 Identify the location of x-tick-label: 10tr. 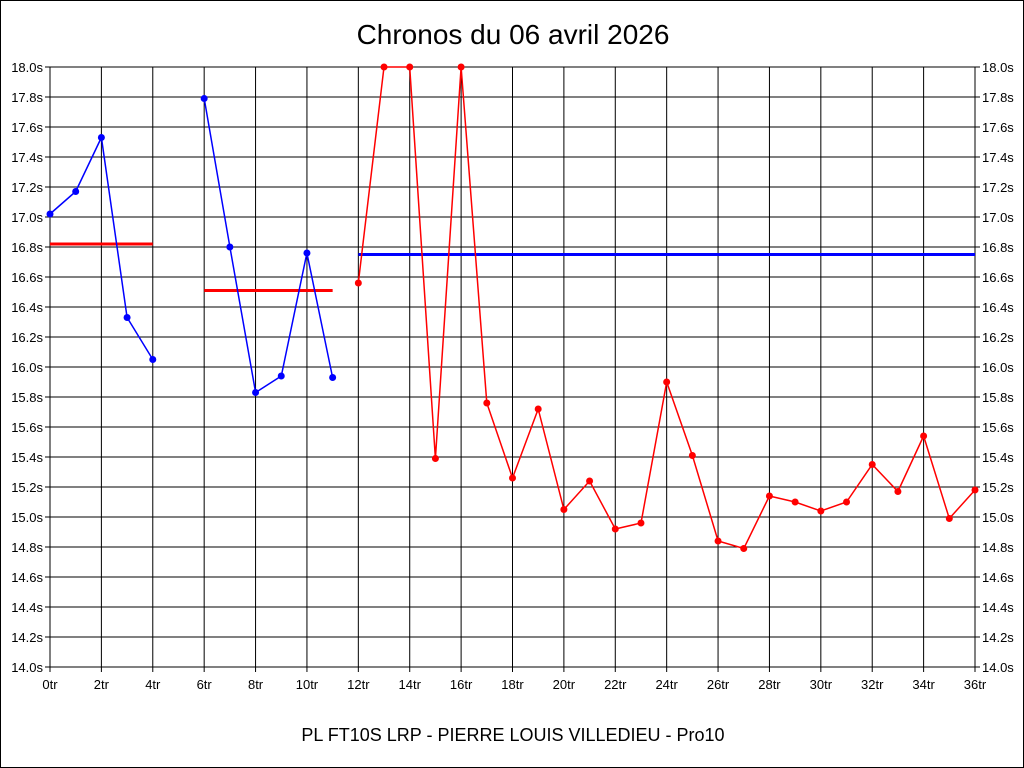
(307, 684).